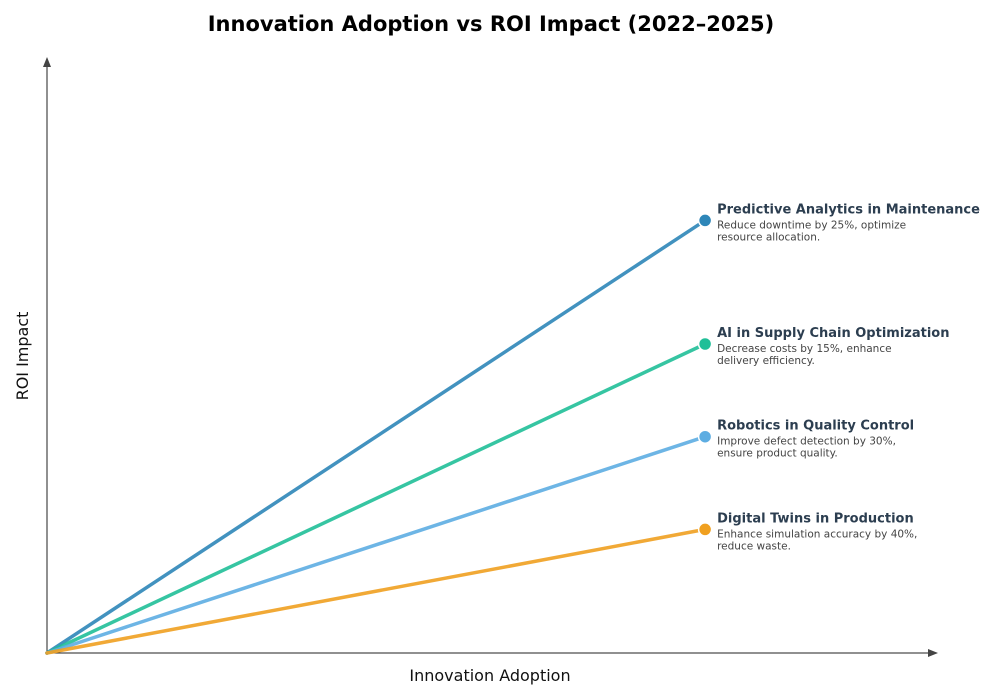  Describe the element at coordinates (806, 442) in the screenshot. I see `series-description: Improve defect detection by 30%,` at that location.